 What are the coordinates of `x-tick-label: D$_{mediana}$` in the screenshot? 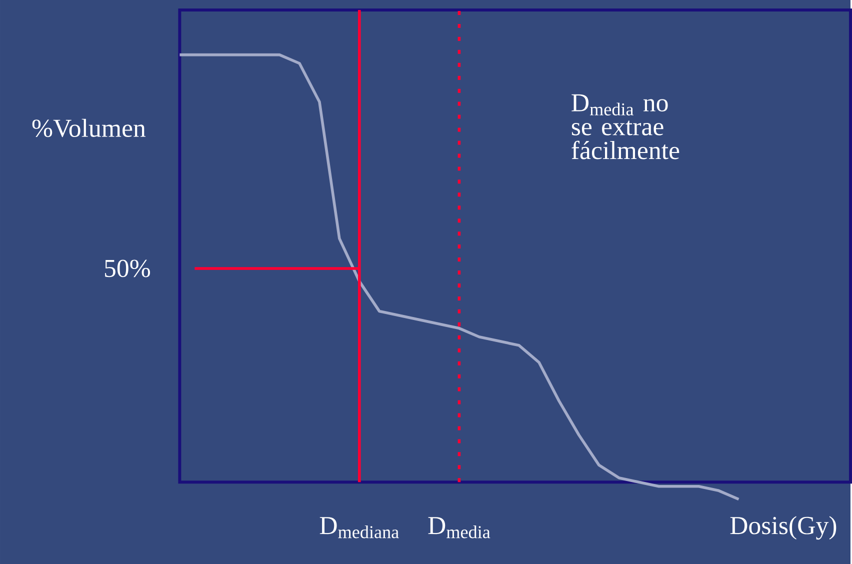 It's located at (359, 527).